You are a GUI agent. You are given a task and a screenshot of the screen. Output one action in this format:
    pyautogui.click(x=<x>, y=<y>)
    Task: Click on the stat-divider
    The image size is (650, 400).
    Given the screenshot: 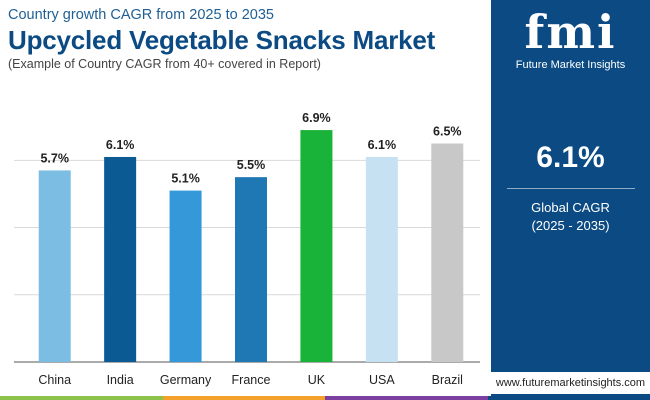 What is the action you would take?
    pyautogui.click(x=570, y=188)
    